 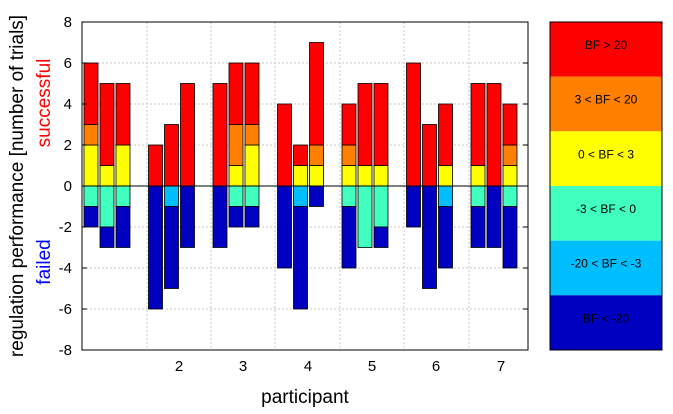 I want to click on colorbar-frame, so click(x=606, y=186).